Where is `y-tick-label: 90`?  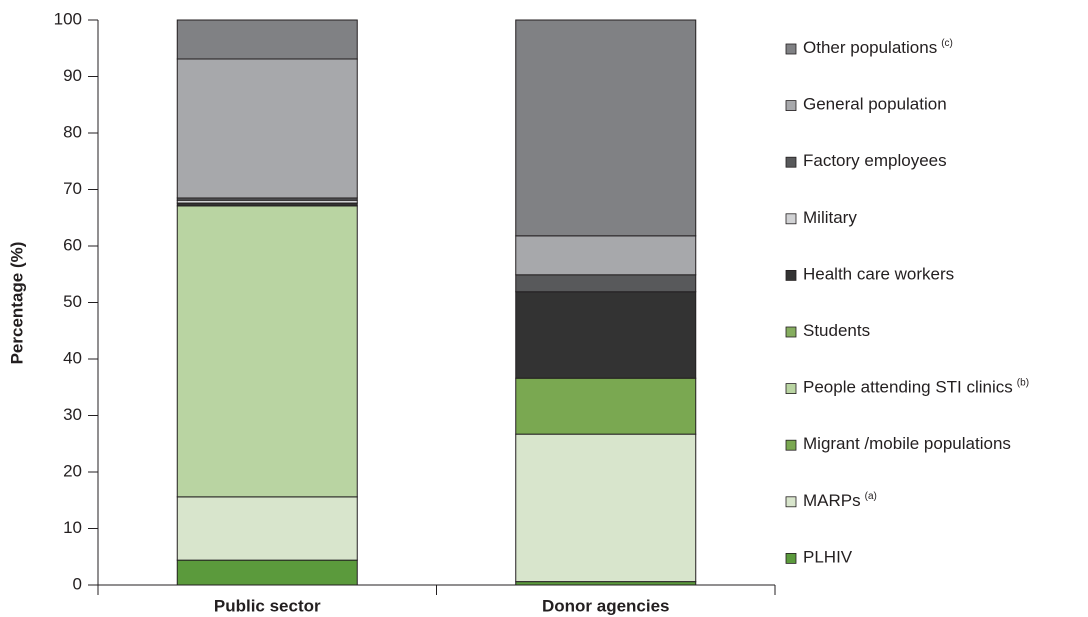 y-tick-label: 90 is located at coordinates (72, 75).